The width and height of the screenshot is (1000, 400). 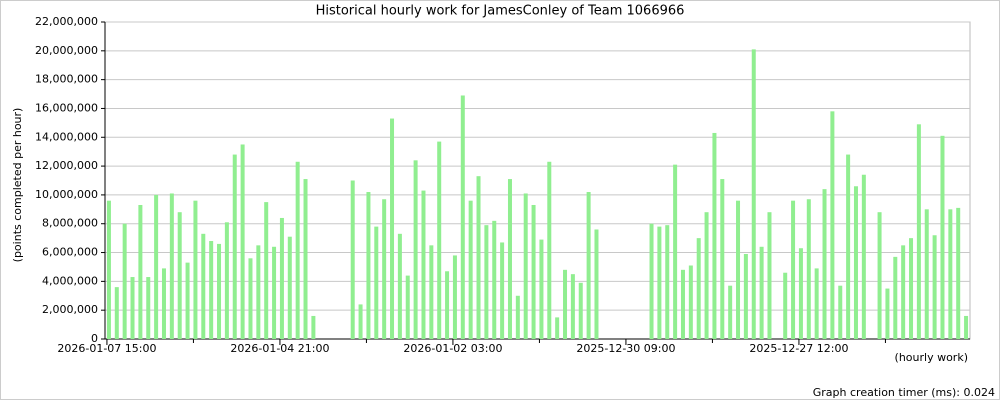 I want to click on y-tick-label: 0, so click(x=94, y=338).